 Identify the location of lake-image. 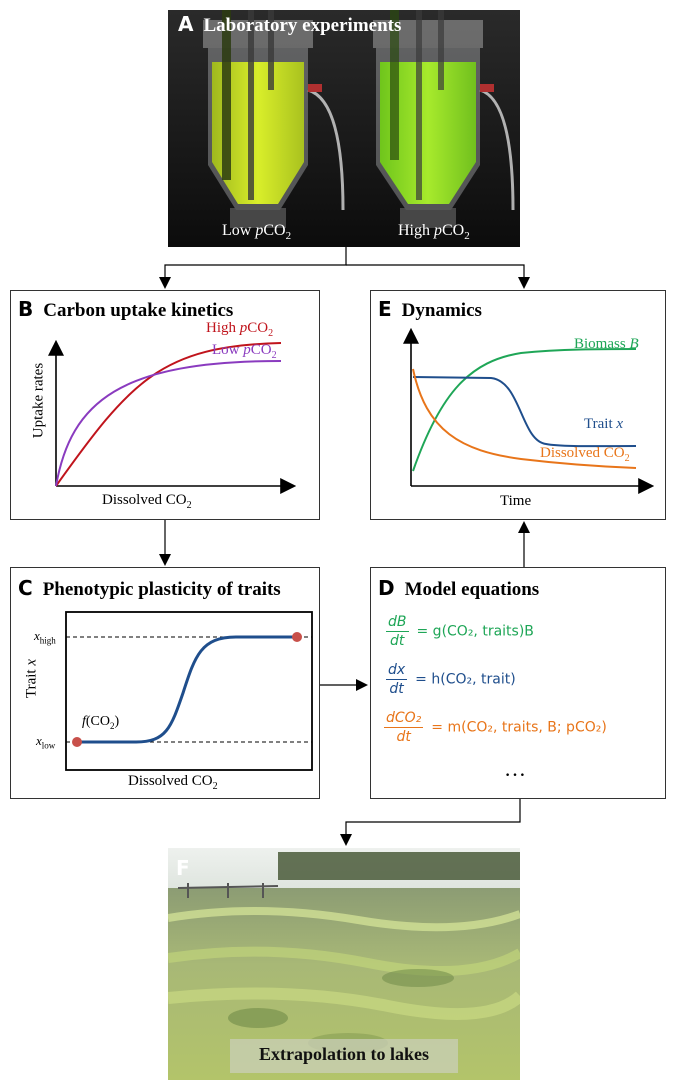
(346, 964).